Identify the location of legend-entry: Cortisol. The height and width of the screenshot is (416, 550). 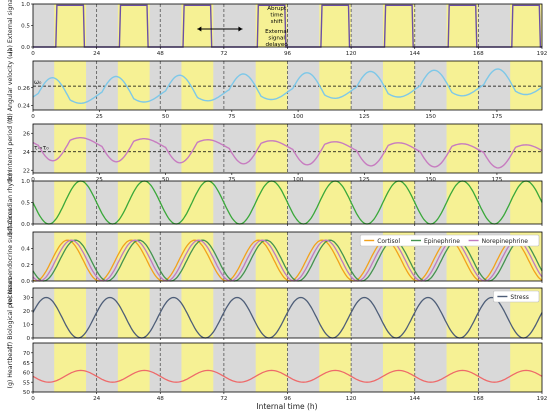
(388, 241).